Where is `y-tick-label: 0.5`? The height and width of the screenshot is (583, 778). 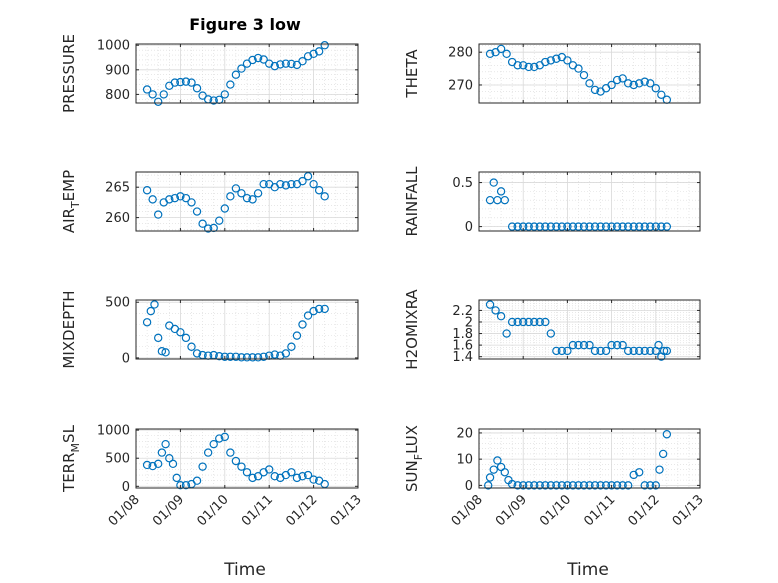 y-tick-label: 0.5 is located at coordinates (462, 183).